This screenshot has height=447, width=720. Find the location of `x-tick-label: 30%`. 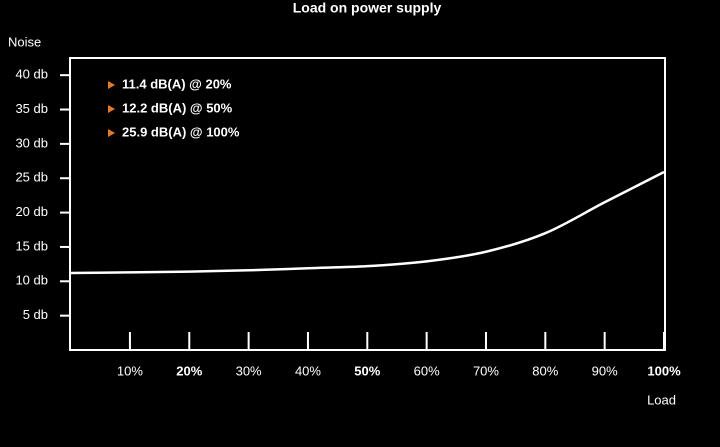

x-tick-label: 30% is located at coordinates (249, 370).